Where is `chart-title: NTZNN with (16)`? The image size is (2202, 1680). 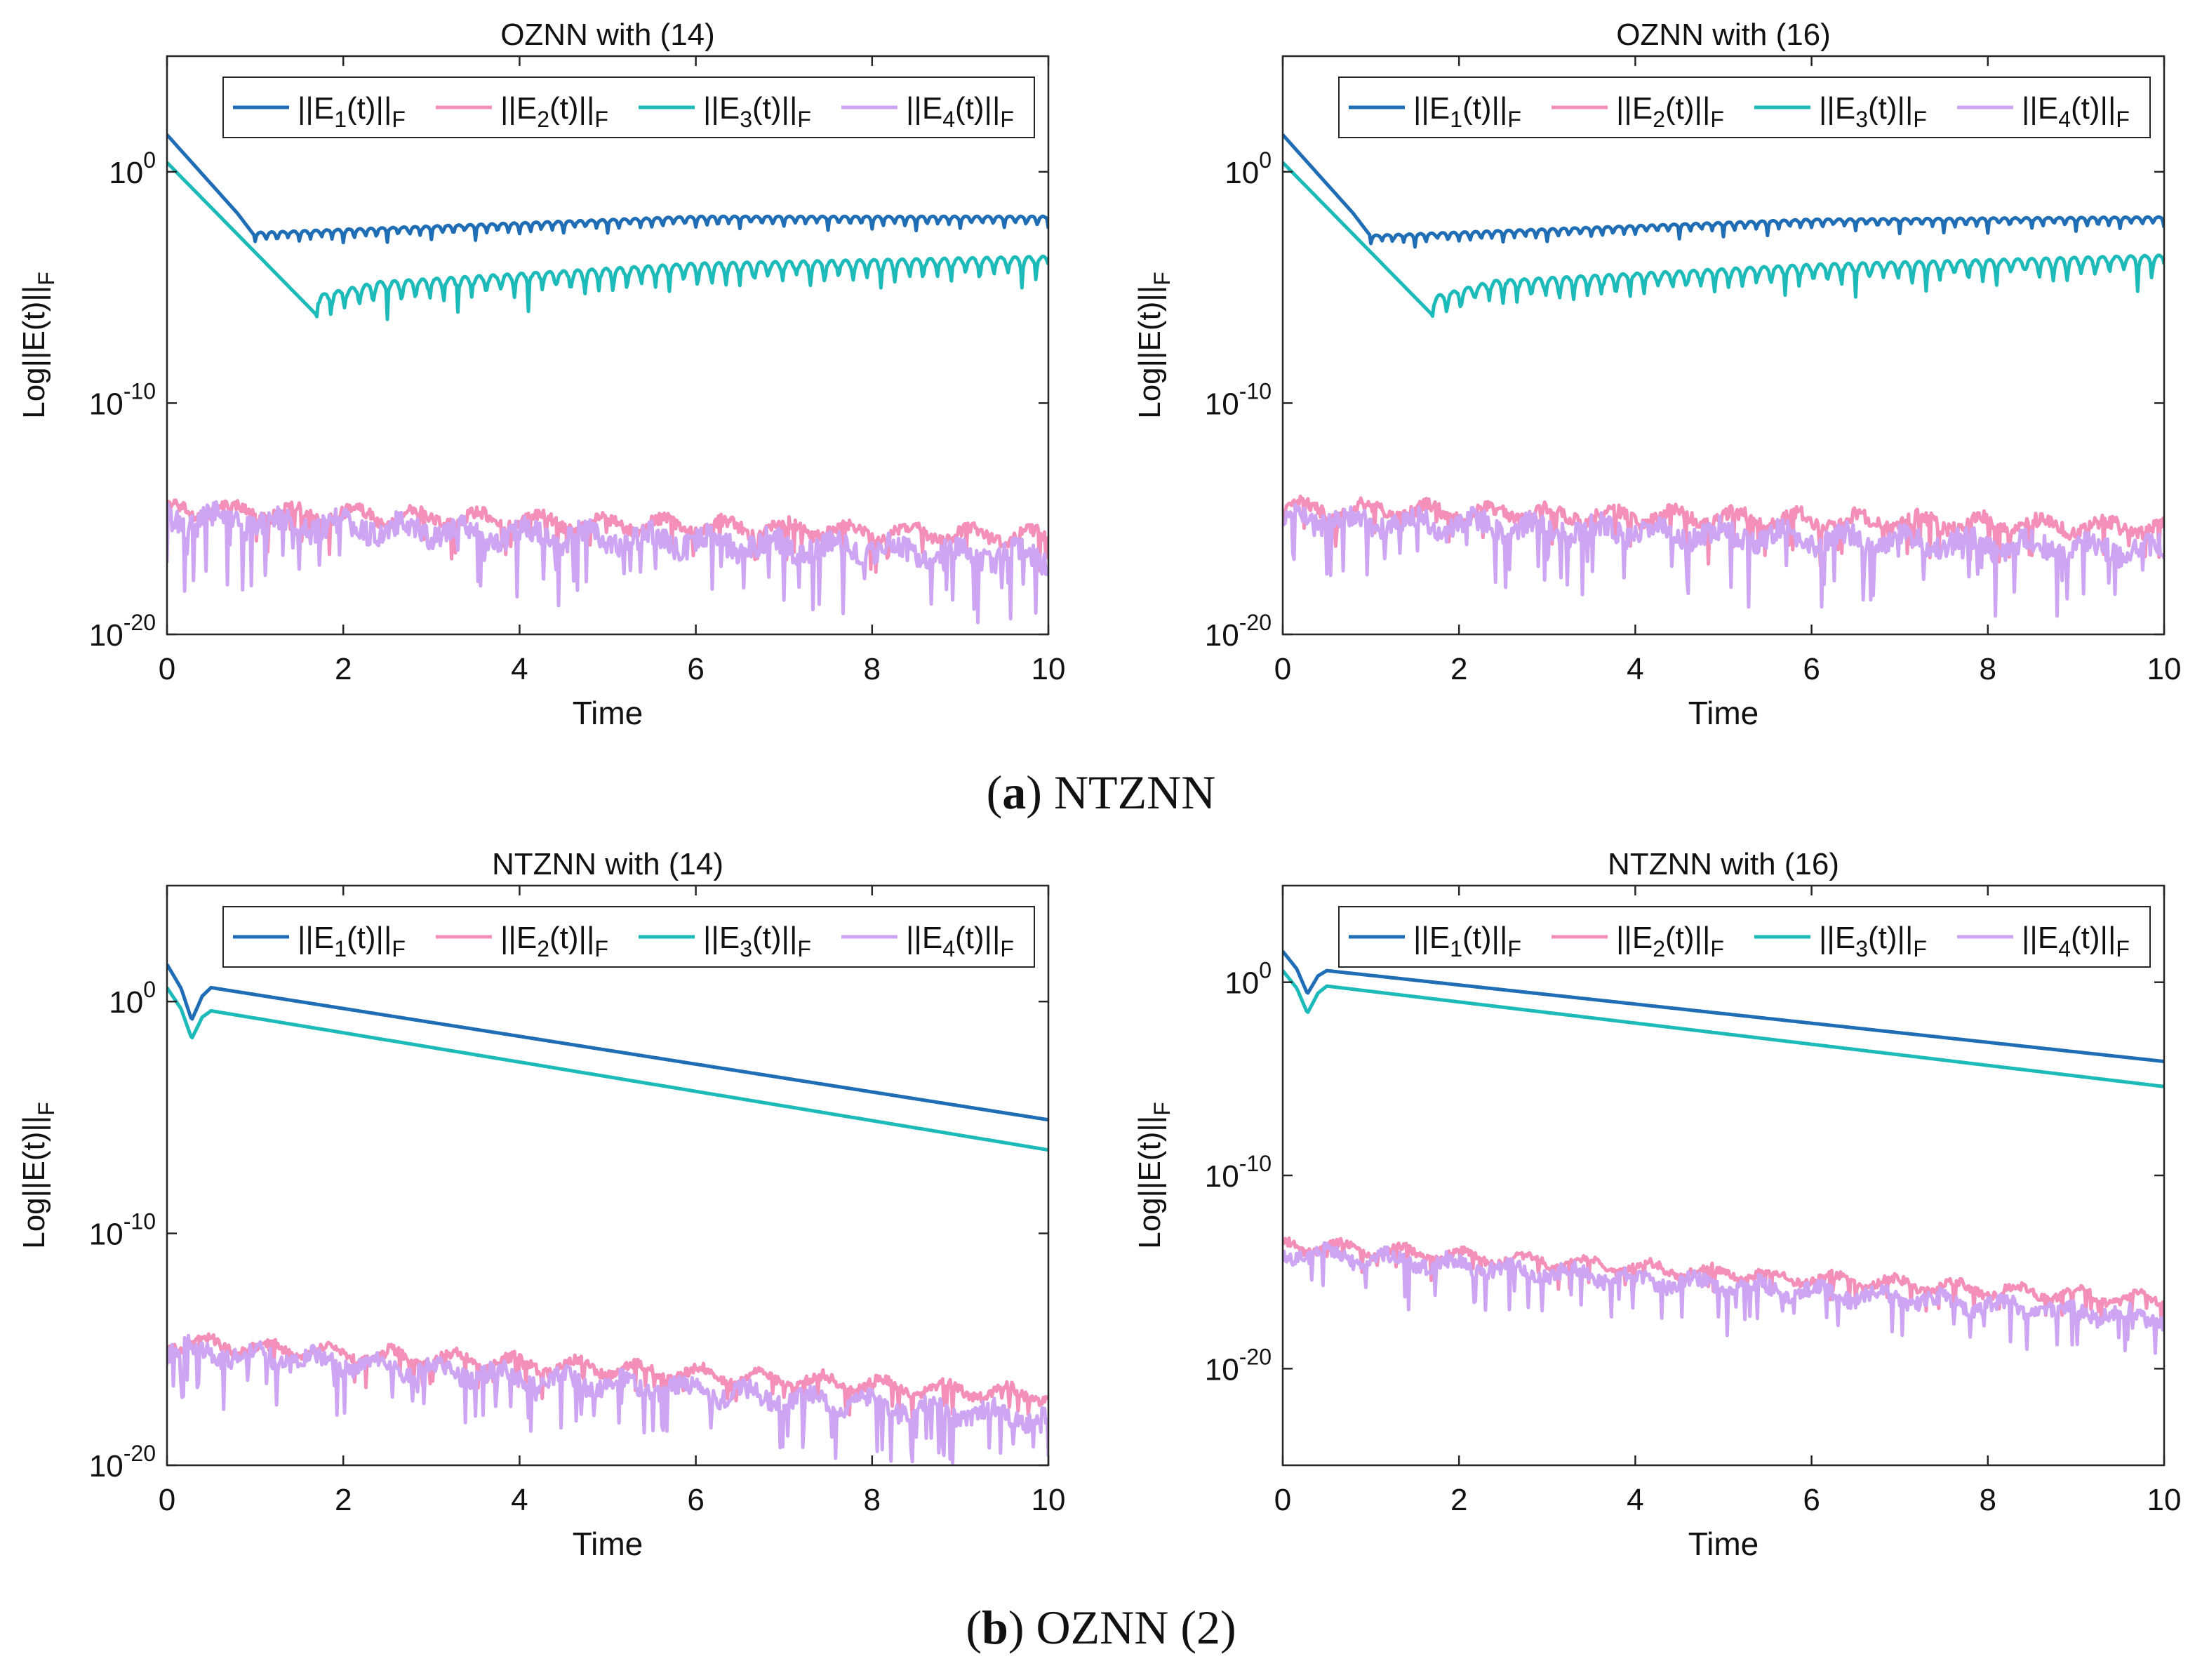 chart-title: NTZNN with (16) is located at coordinates (1723, 864).